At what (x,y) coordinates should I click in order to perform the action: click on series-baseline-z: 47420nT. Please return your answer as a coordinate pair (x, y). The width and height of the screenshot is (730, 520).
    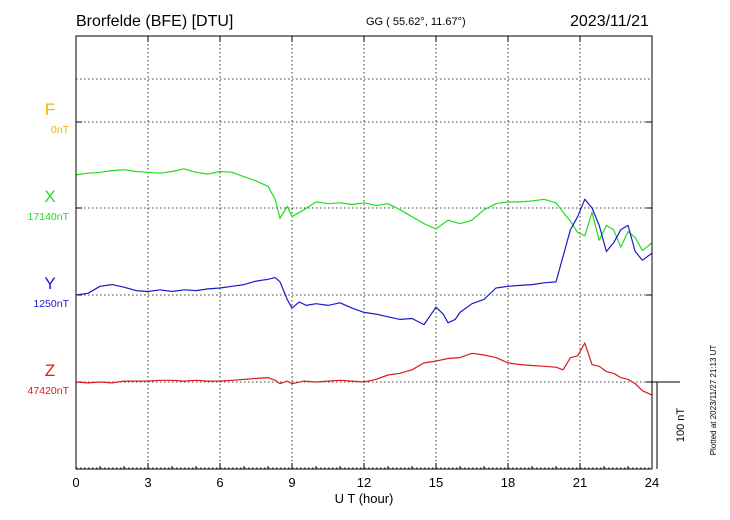
    Looking at the image, I should click on (49, 391).